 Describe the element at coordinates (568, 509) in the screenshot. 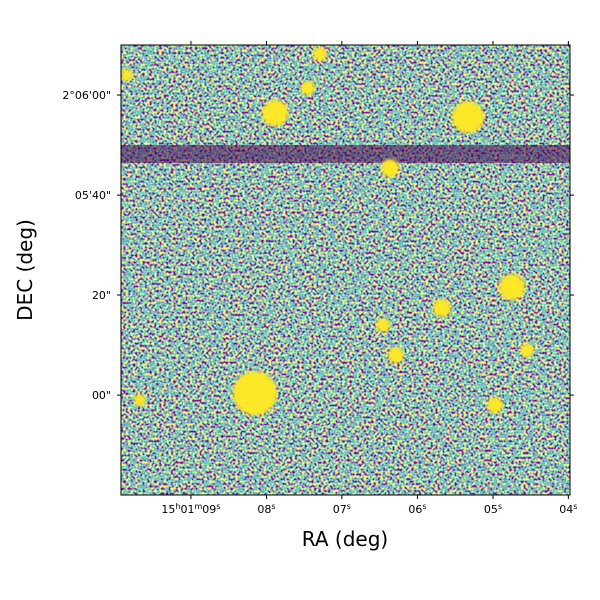

I see `x-tick-label: 04s` at that location.